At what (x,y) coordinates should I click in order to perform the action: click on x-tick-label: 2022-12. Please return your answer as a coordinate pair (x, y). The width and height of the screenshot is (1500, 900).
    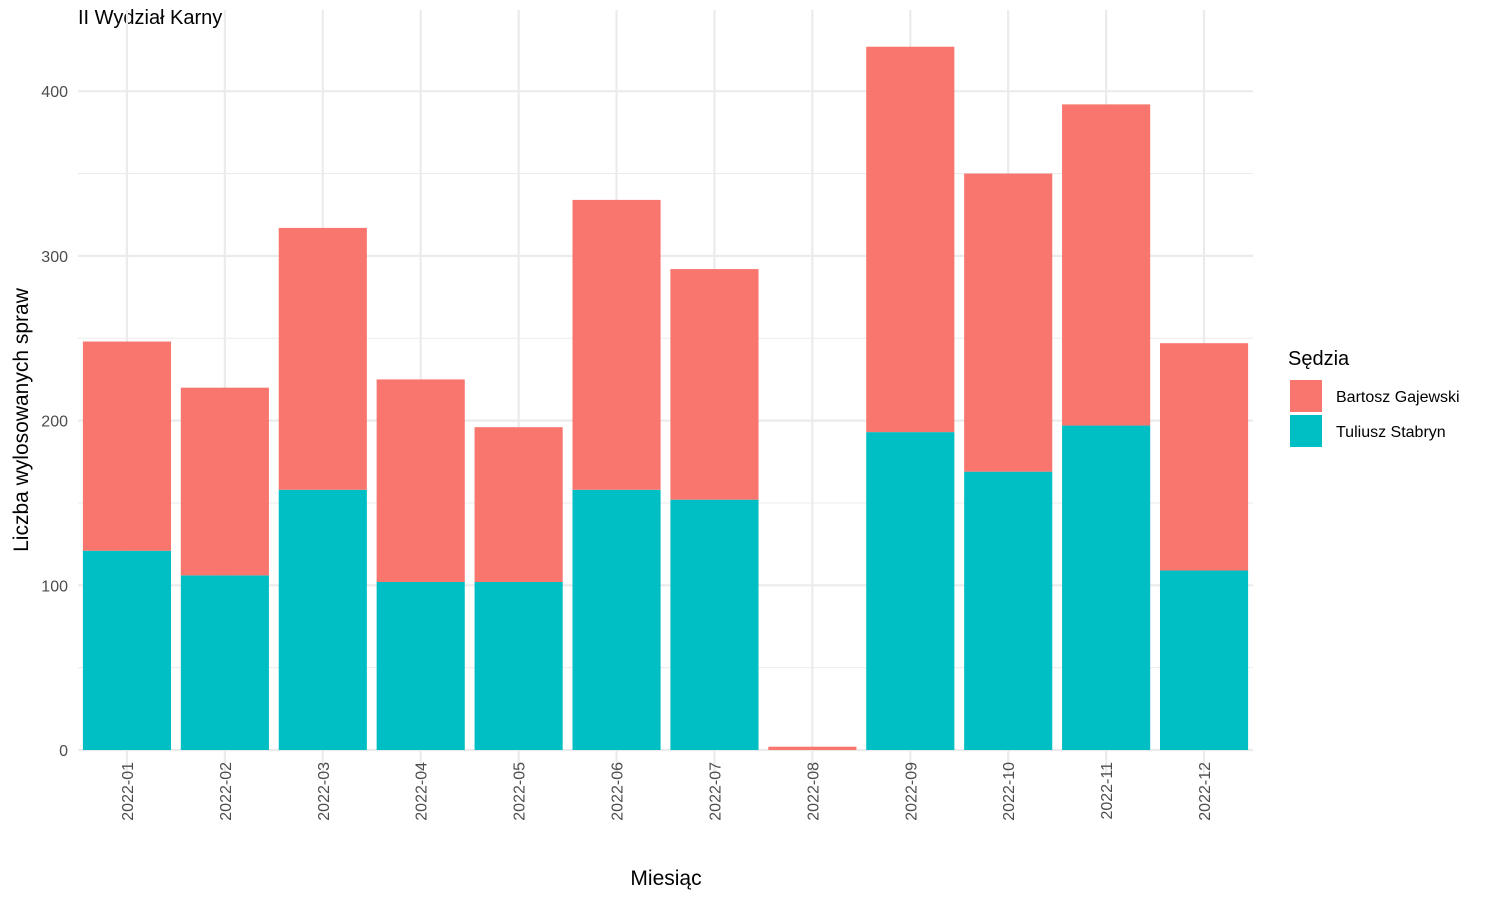
    Looking at the image, I should click on (1205, 791).